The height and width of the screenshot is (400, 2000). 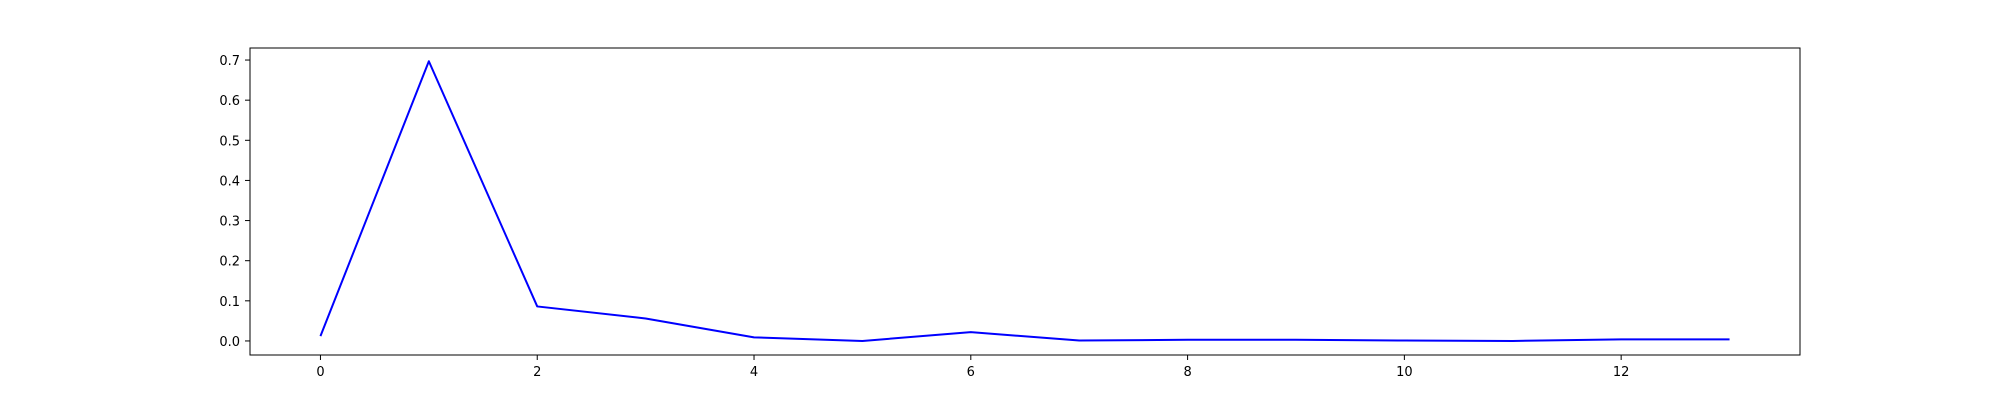 I want to click on x-tick-label: 4, so click(x=754, y=372).